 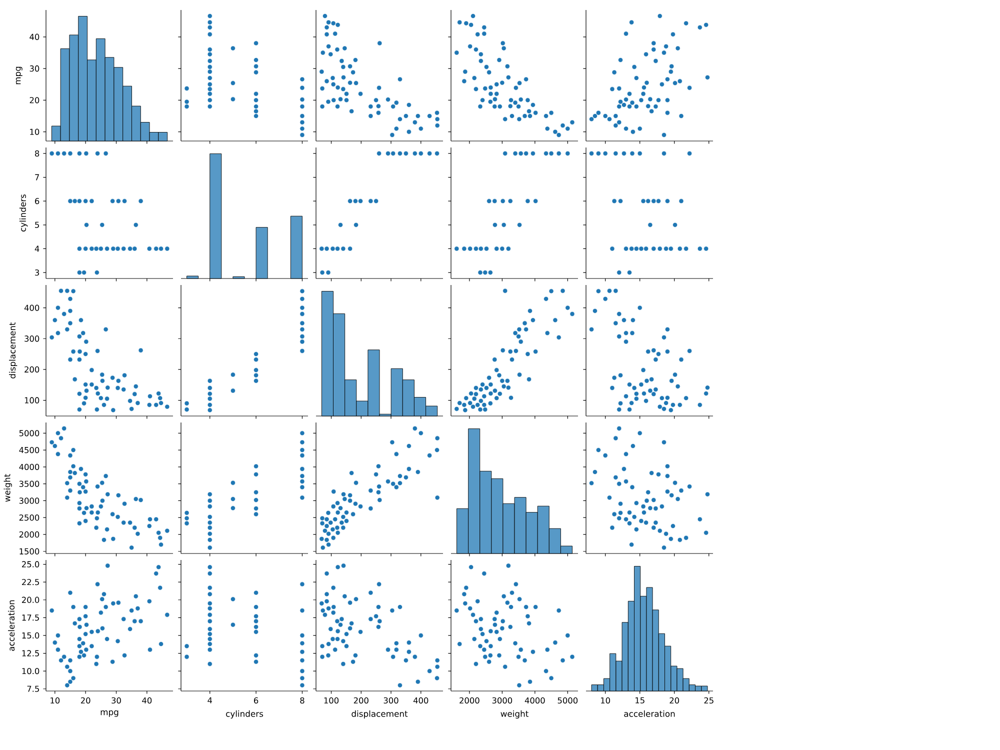 What do you see at coordinates (30, 617) in the screenshot?
I see `y-tick-label: 17.5` at bounding box center [30, 617].